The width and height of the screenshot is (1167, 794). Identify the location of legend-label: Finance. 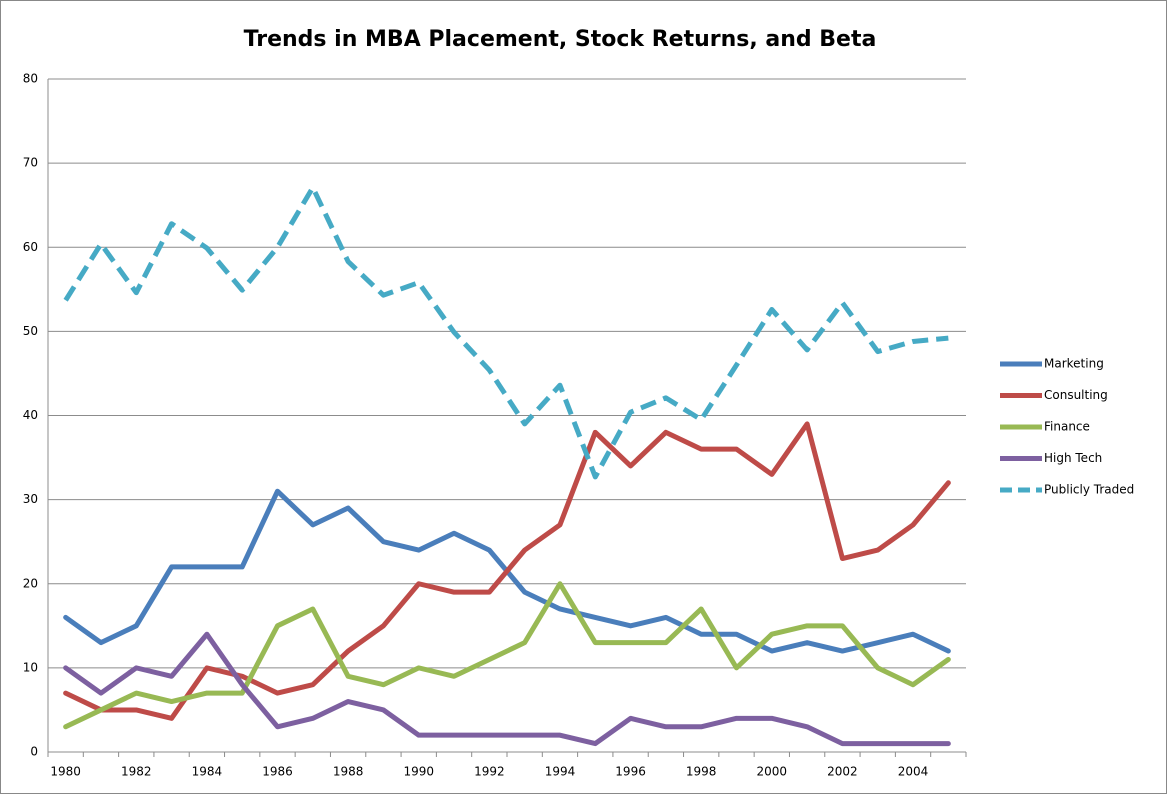
(1067, 427).